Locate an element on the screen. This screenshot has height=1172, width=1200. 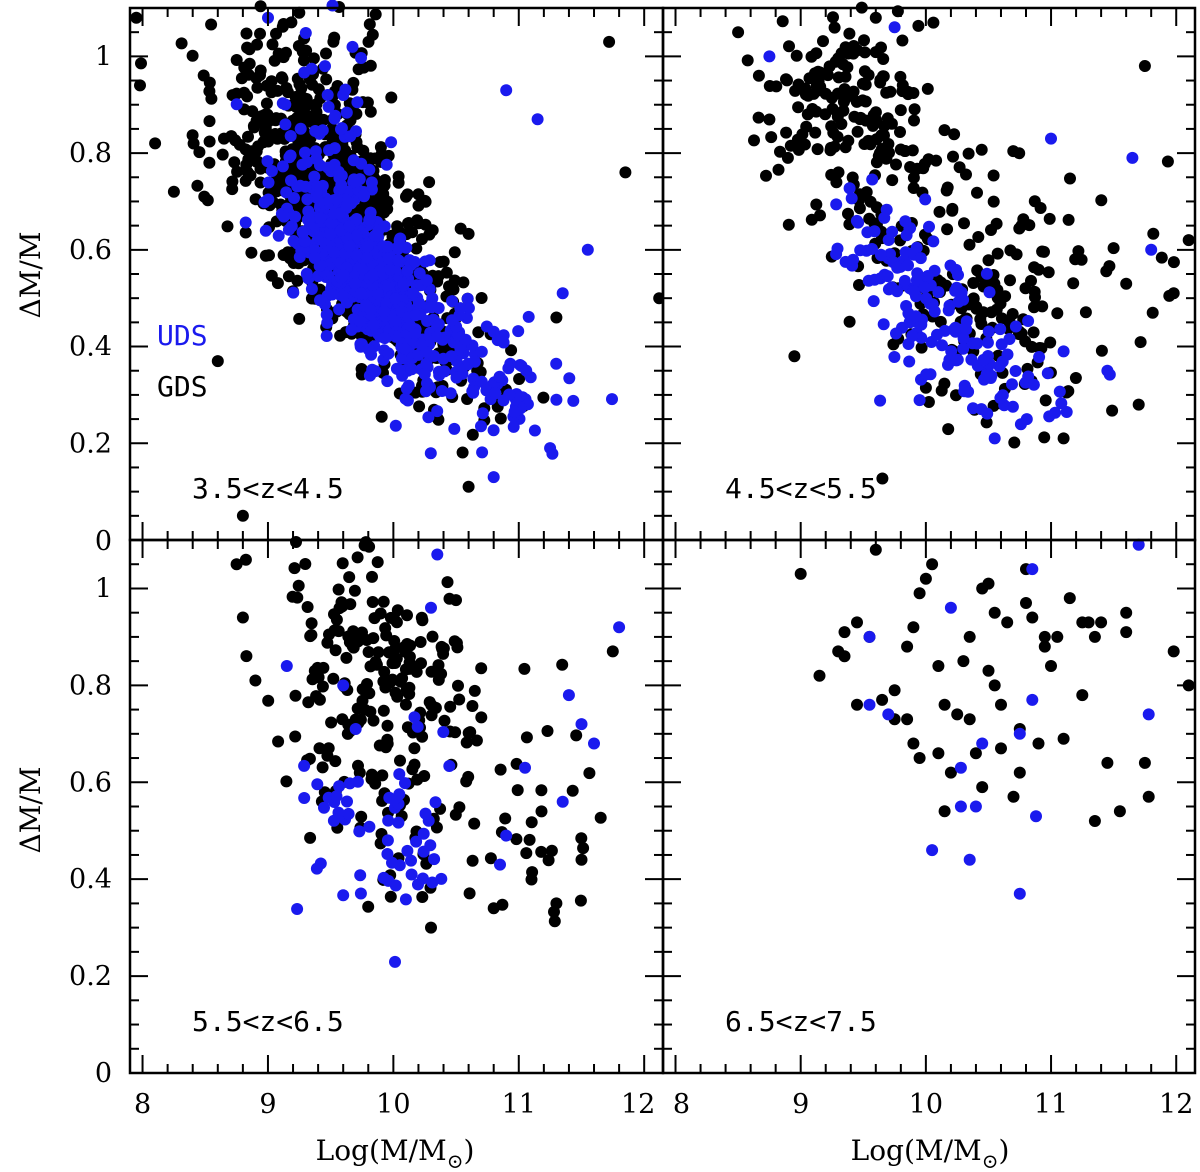
x-tick-label: 12 is located at coordinates (638, 1104).